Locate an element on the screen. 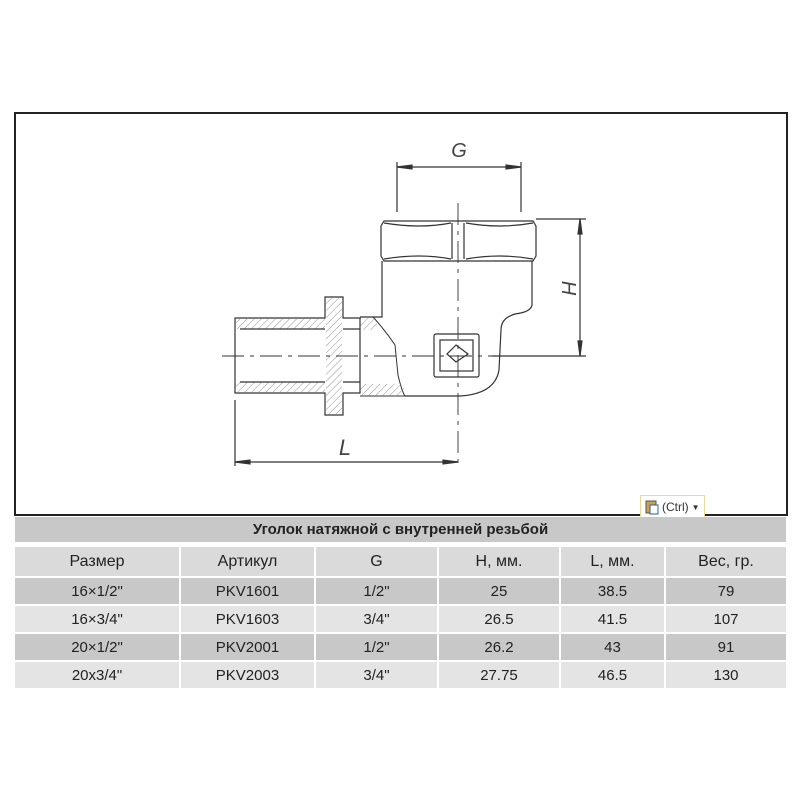 This screenshot has height=800, width=800. dimension-label-l: L is located at coordinates (345, 447).